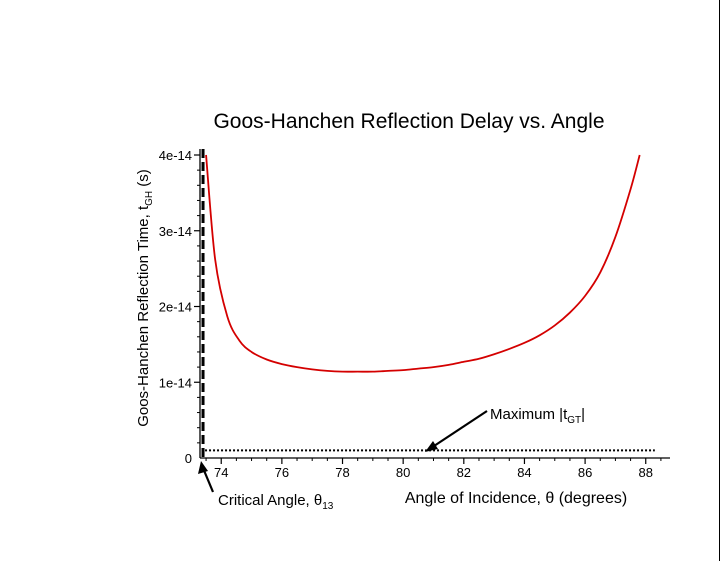 The width and height of the screenshot is (721, 561). I want to click on y-axis-label-base: Goos-Hanchen Reflection Time, t, so click(143, 316).